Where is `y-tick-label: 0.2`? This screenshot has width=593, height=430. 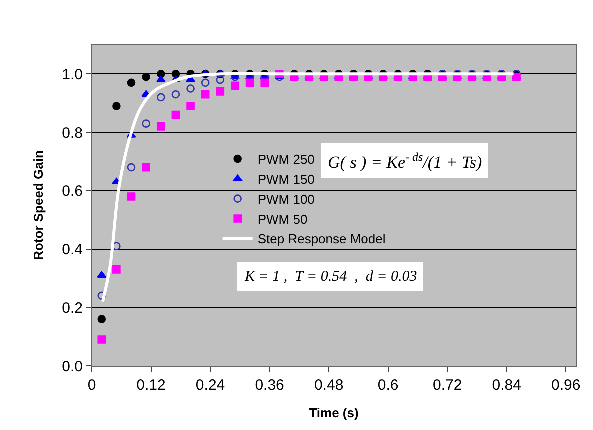
y-tick-label: 0.2 is located at coordinates (72, 308).